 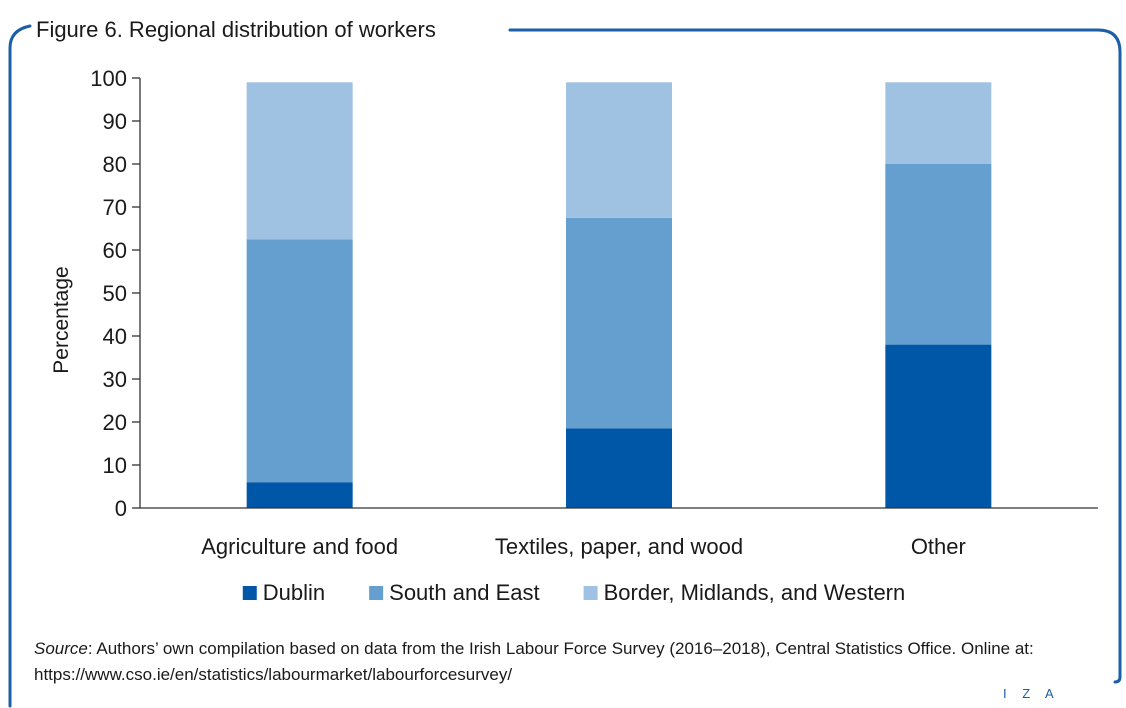 I want to click on y-tick-label: 0, so click(x=121, y=508).